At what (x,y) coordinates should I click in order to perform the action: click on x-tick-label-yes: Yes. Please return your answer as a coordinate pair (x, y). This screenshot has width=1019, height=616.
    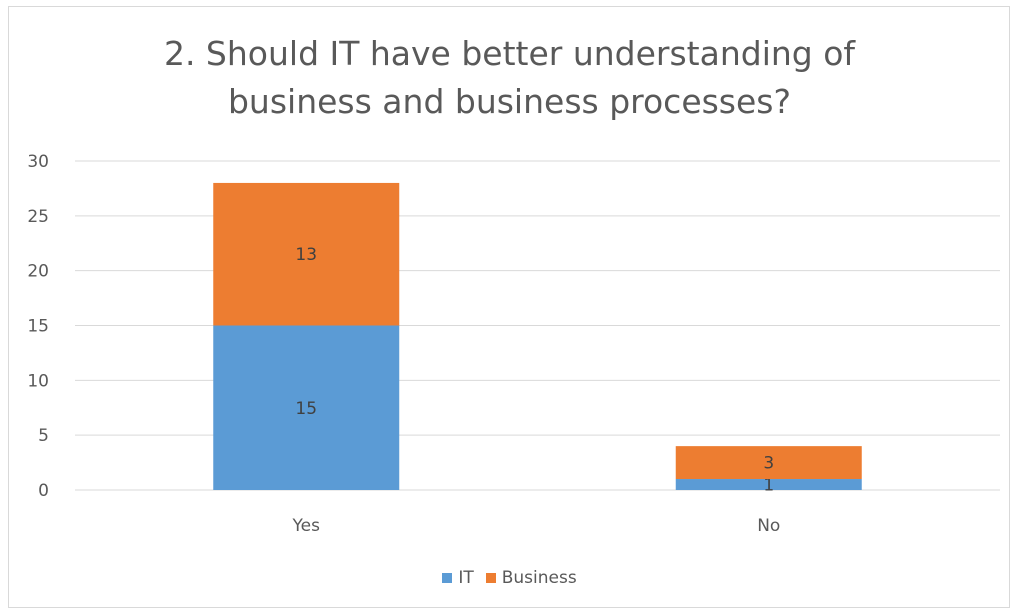
    Looking at the image, I should click on (306, 526).